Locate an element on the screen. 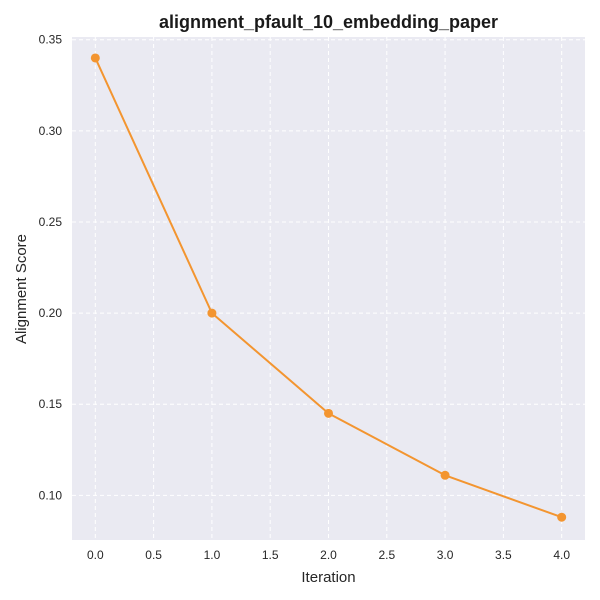 The image size is (600, 600). x-tick-label: 1.5 is located at coordinates (270, 555).